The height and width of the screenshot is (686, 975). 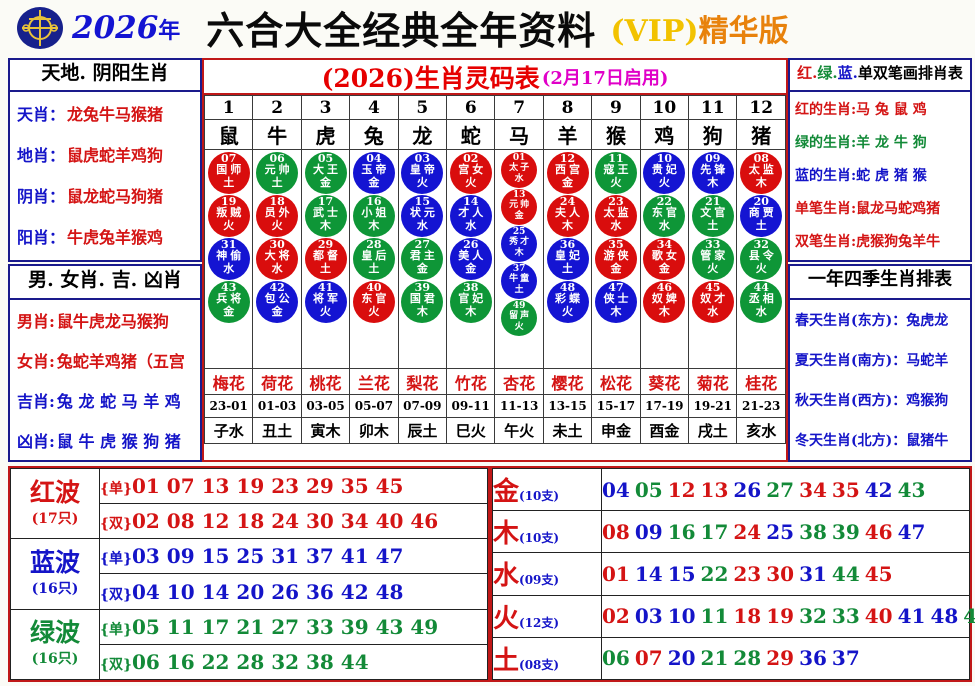 What do you see at coordinates (470, 216) in the screenshot?
I see `code-ball: 14 才人水` at bounding box center [470, 216].